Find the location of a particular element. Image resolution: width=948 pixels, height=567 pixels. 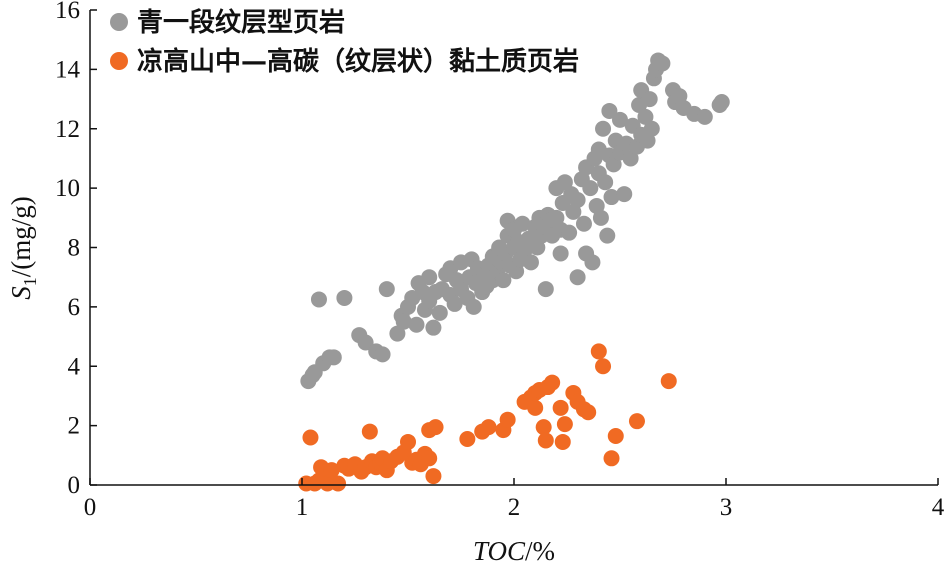

x-tick-label: 1 is located at coordinates (302, 507).